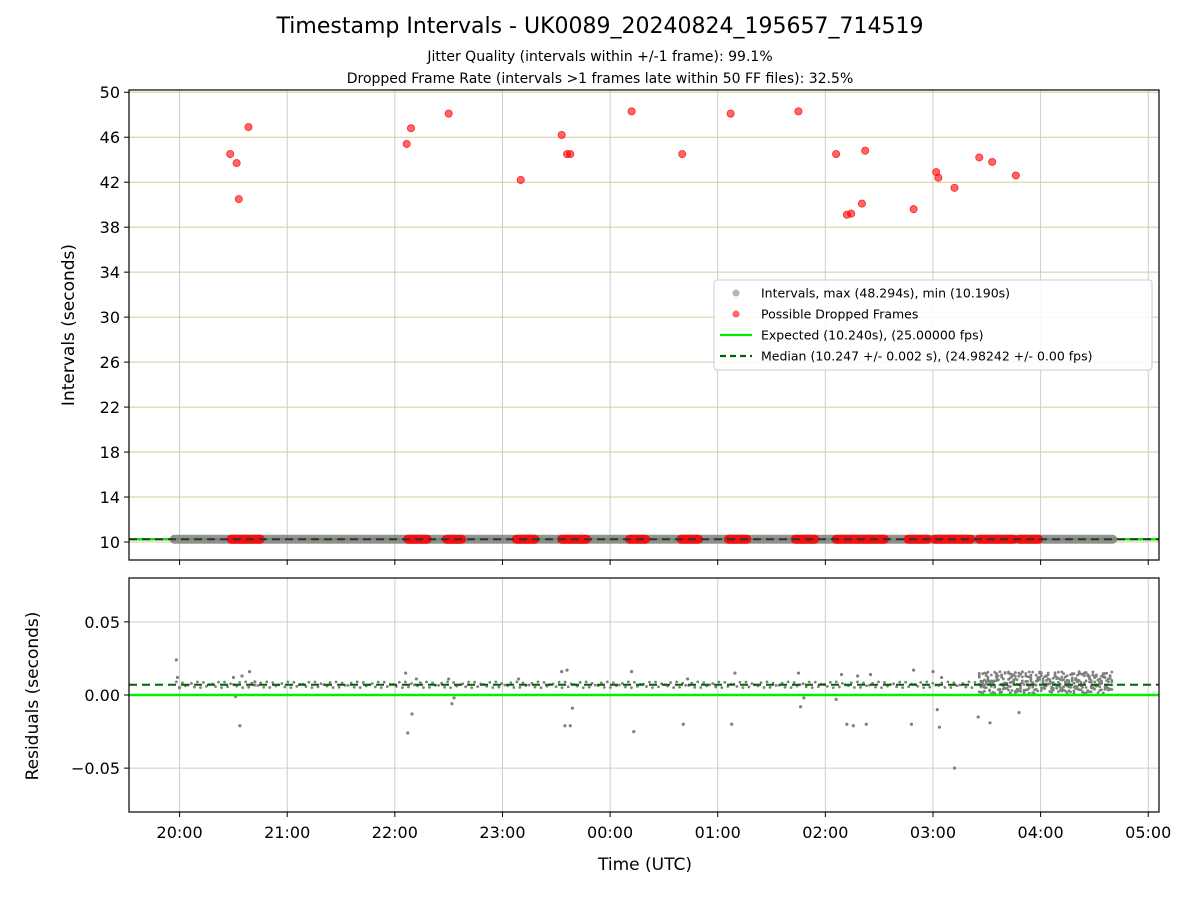 This screenshot has width=1200, height=900. I want to click on intervals-y-tick-label: 38, so click(110, 227).